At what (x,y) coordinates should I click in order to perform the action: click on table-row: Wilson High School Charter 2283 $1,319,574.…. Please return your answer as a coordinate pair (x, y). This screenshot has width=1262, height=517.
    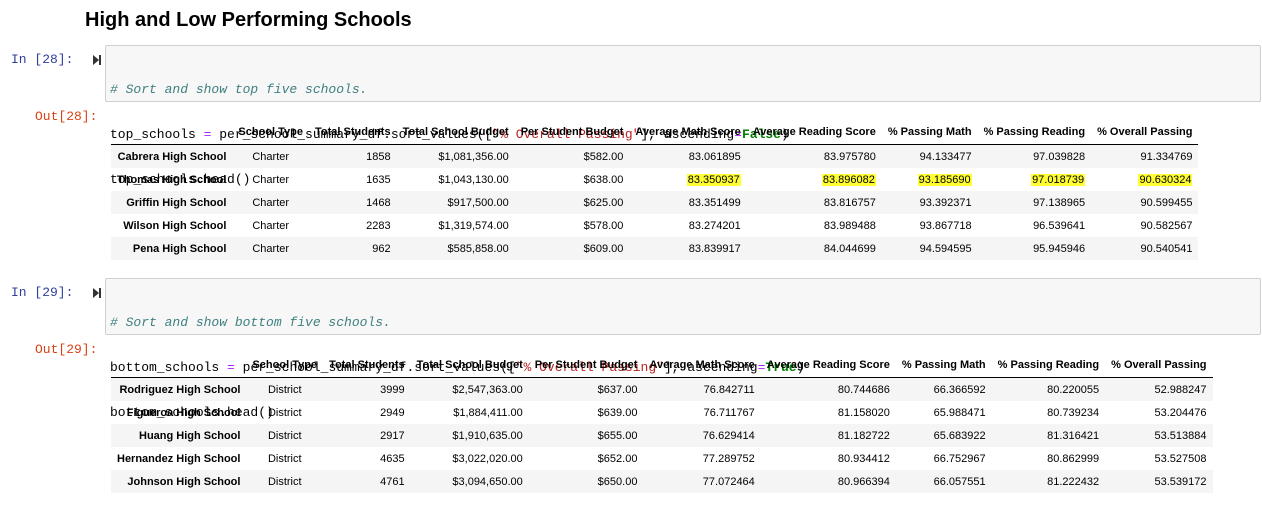
    Looking at the image, I should click on (654, 225).